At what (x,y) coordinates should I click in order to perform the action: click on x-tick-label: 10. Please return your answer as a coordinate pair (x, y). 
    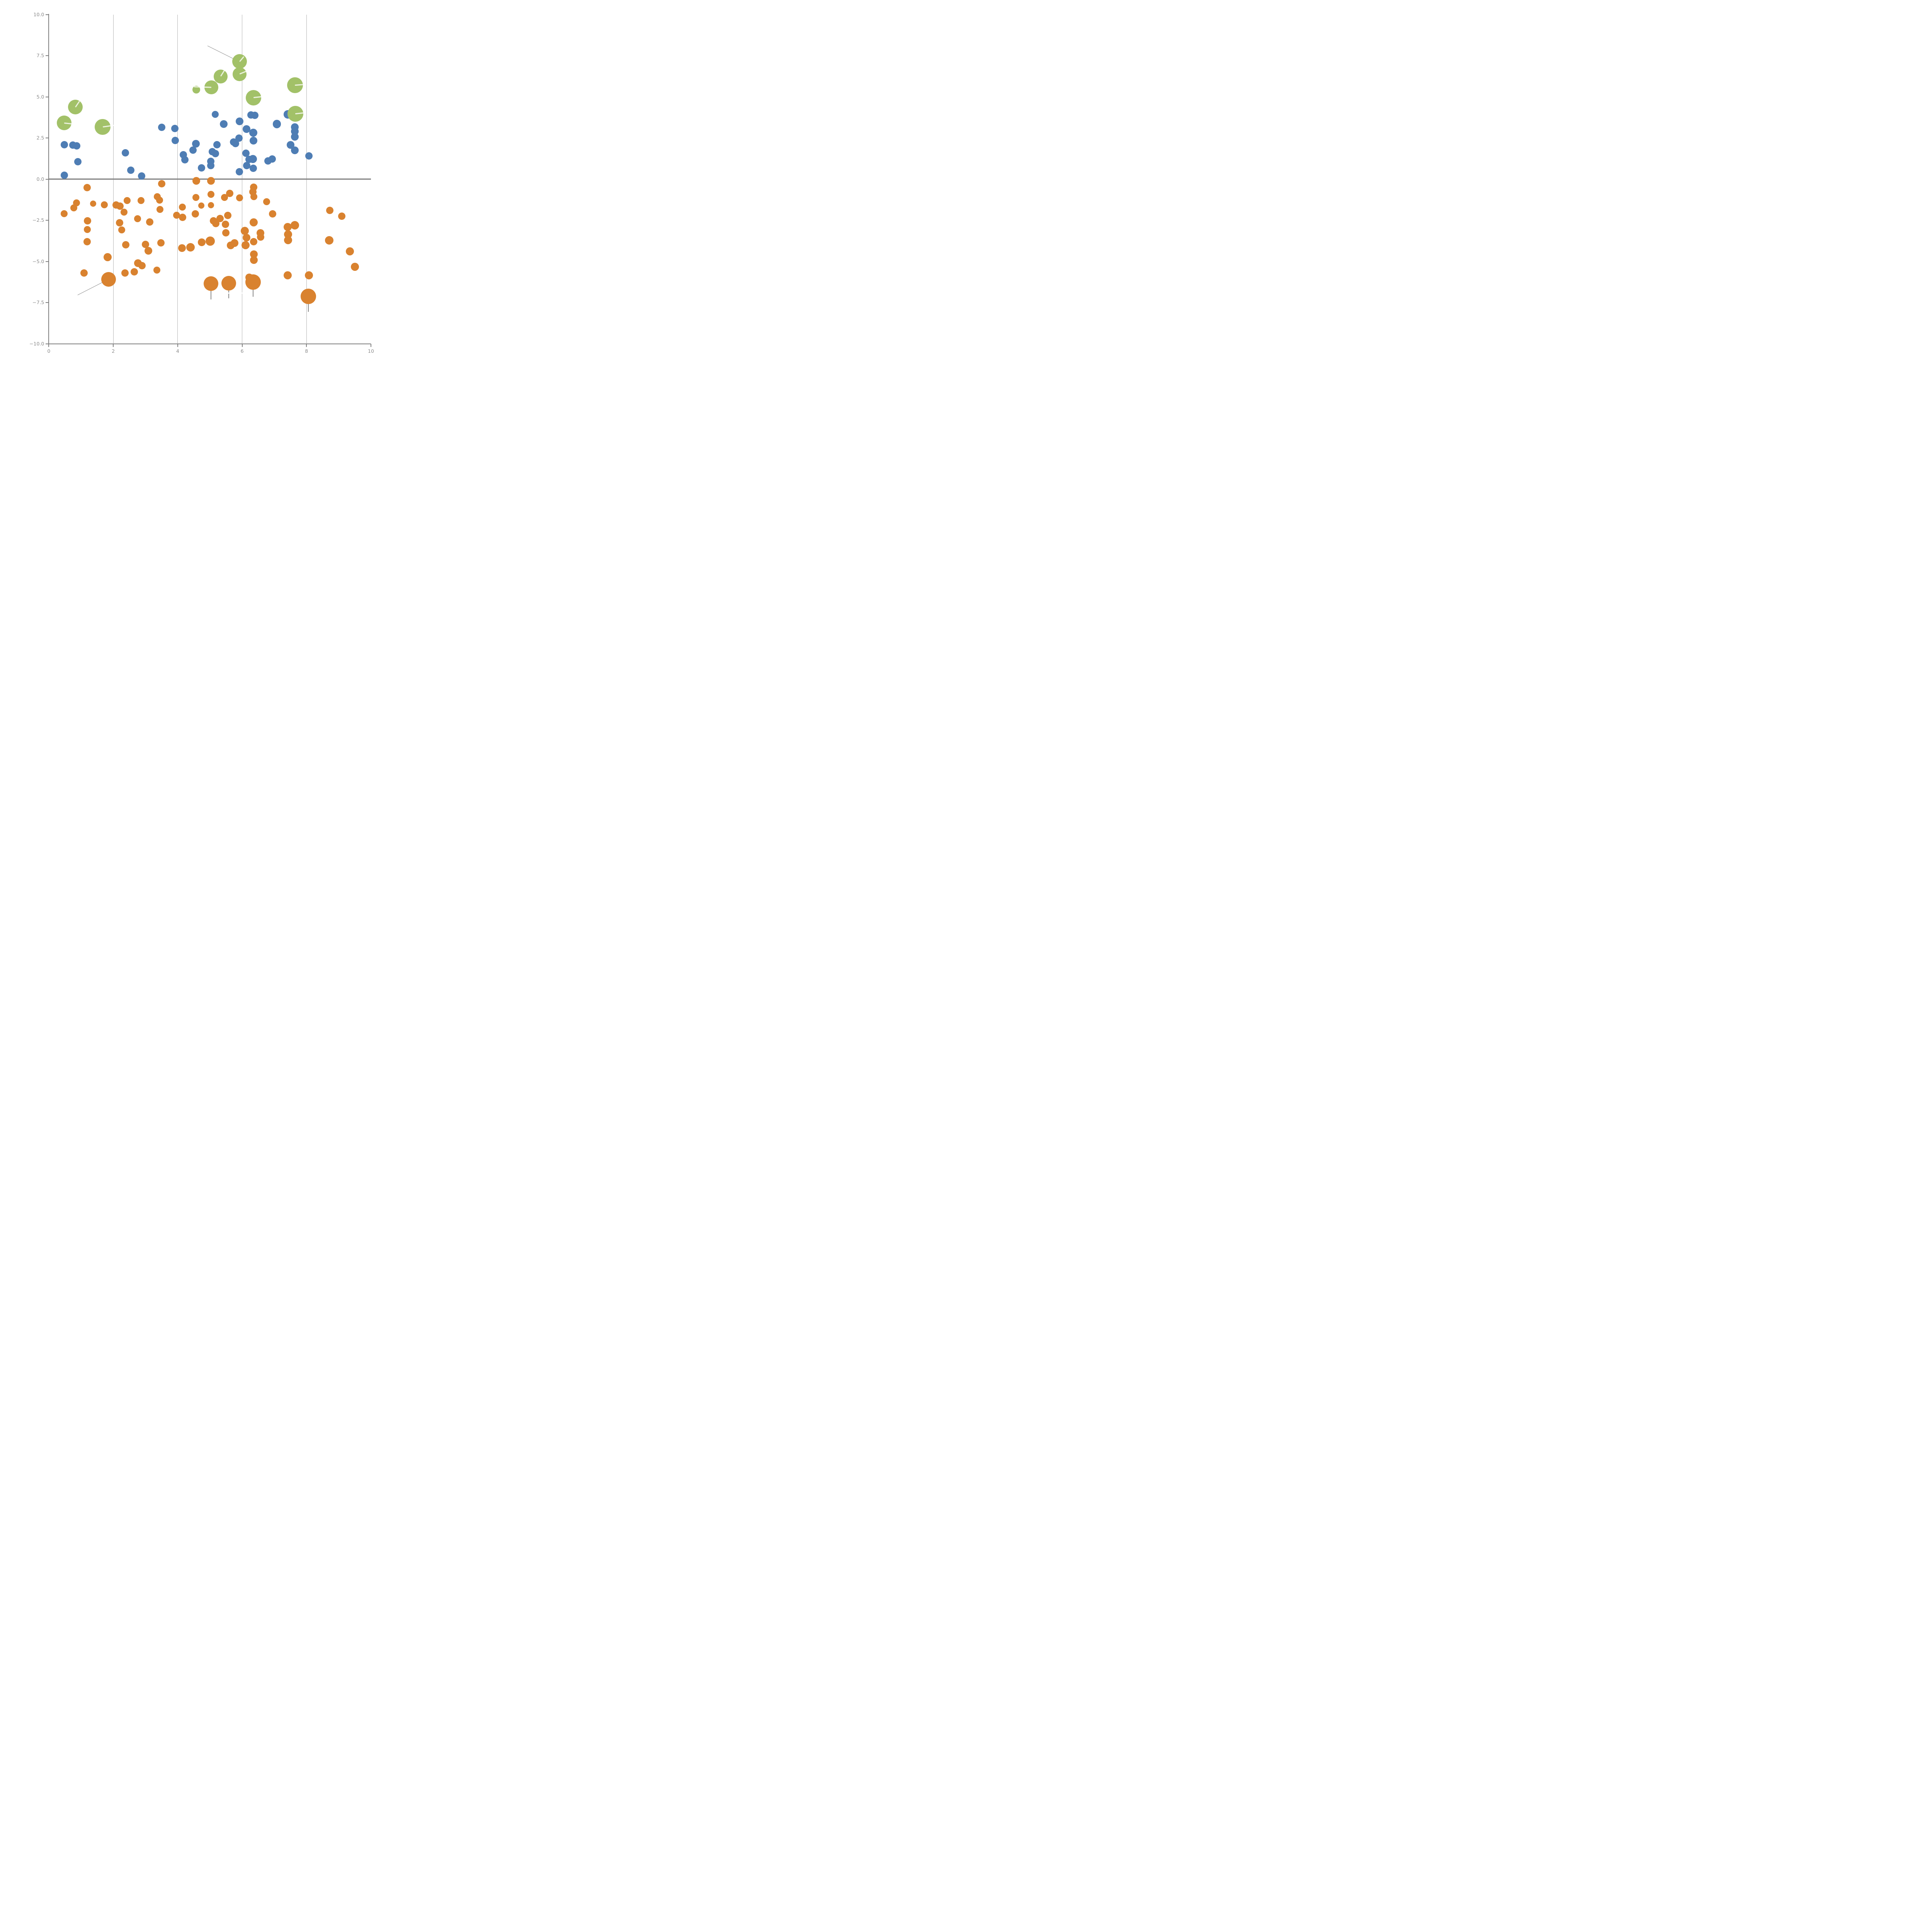
    Looking at the image, I should click on (371, 351).